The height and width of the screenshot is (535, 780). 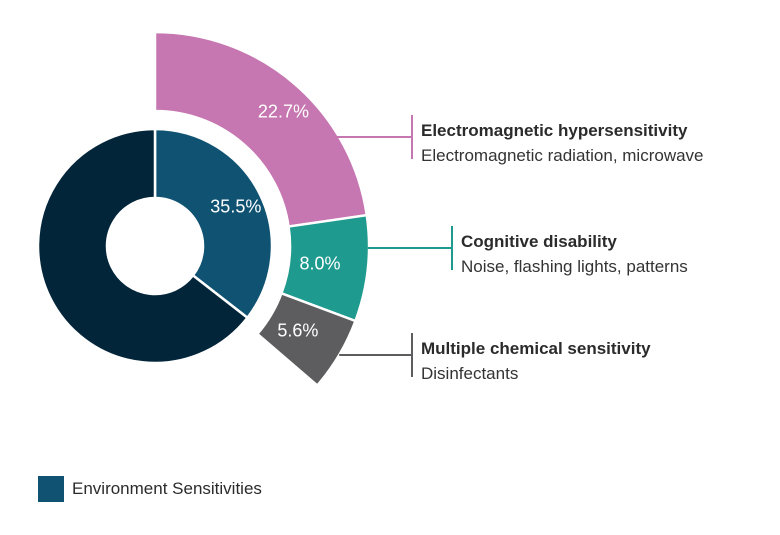 I want to click on legend-label-environment: Environment Sensitivities, so click(x=167, y=488).